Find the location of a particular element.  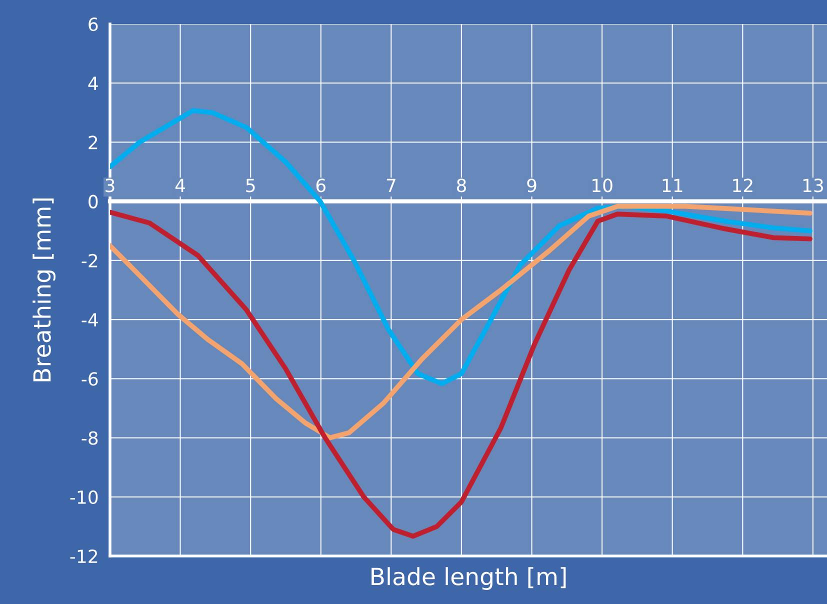

y-tick-label: 4 is located at coordinates (93, 83).